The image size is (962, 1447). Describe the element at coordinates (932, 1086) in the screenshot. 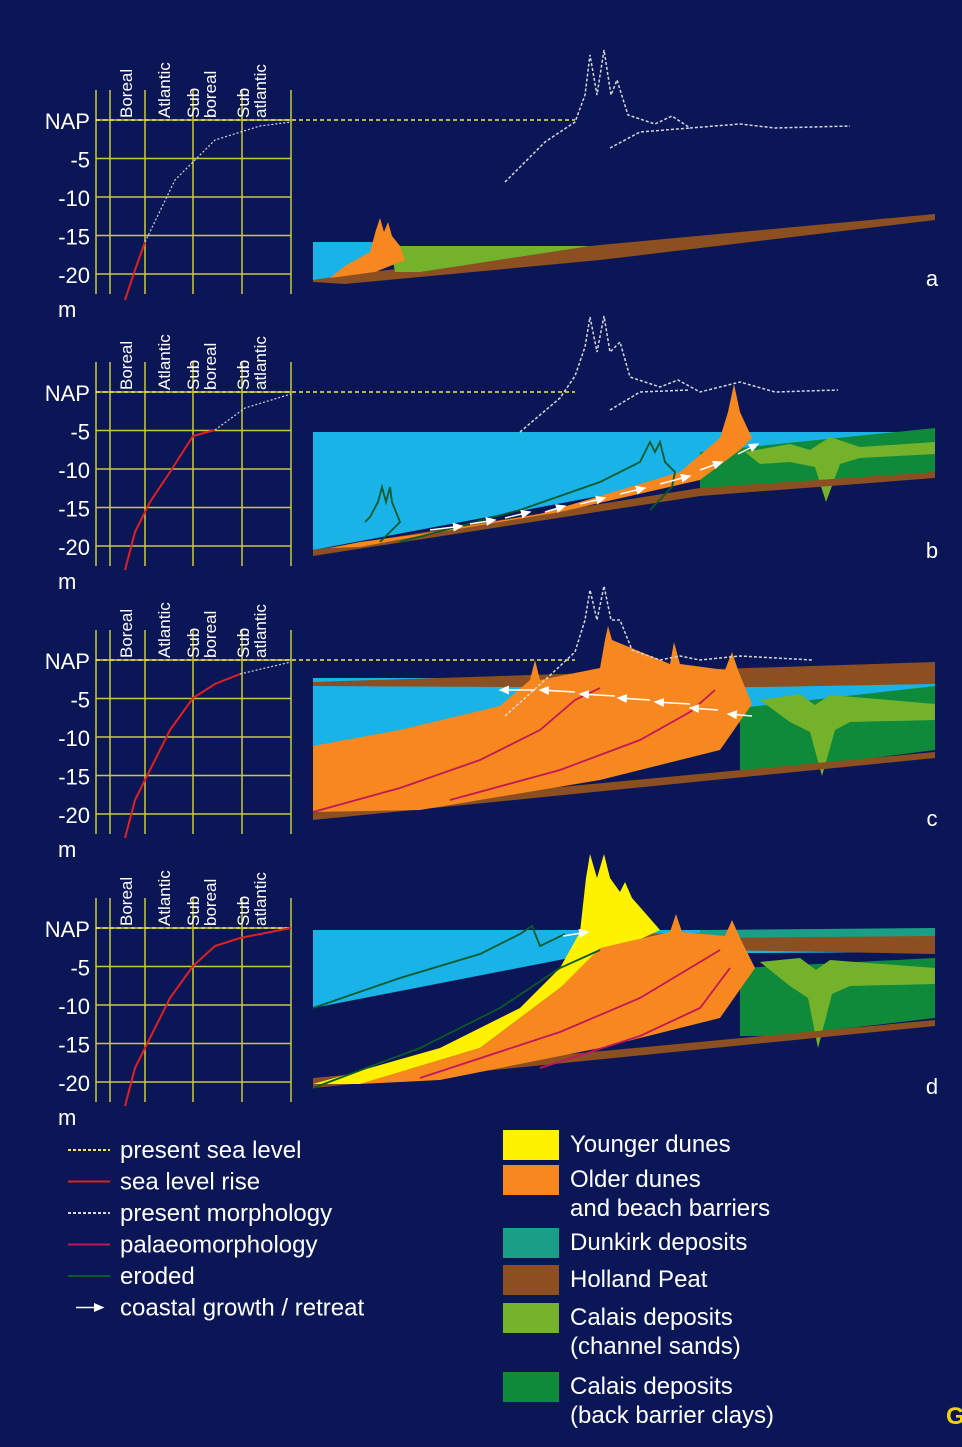

I see `panel-letter: d` at that location.